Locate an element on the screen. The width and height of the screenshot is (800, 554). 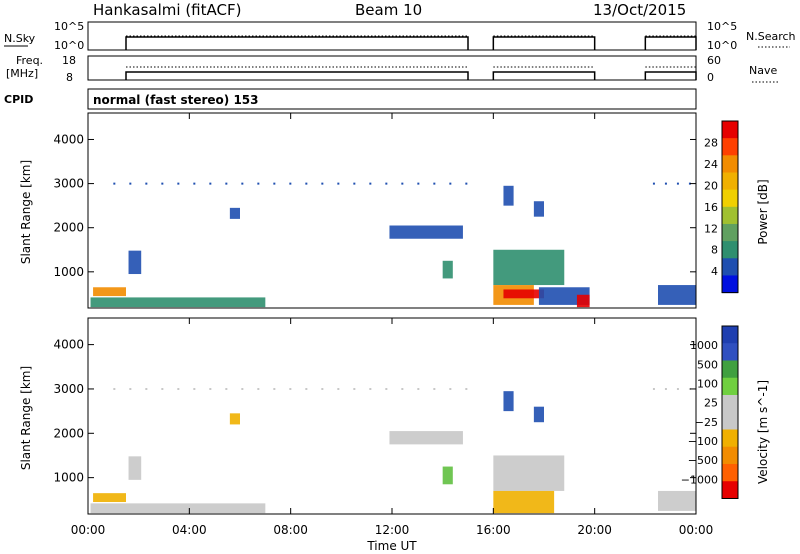
nsky-strip-frame is located at coordinates (392, 36).